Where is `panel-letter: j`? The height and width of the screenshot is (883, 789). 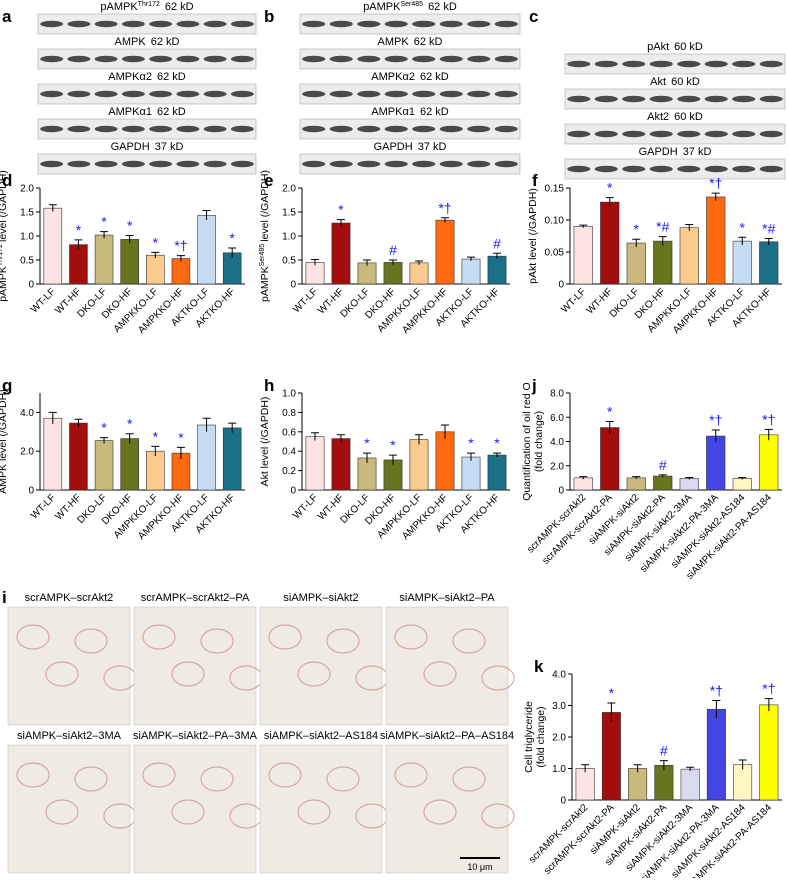
panel-letter: j is located at coordinates (534, 385).